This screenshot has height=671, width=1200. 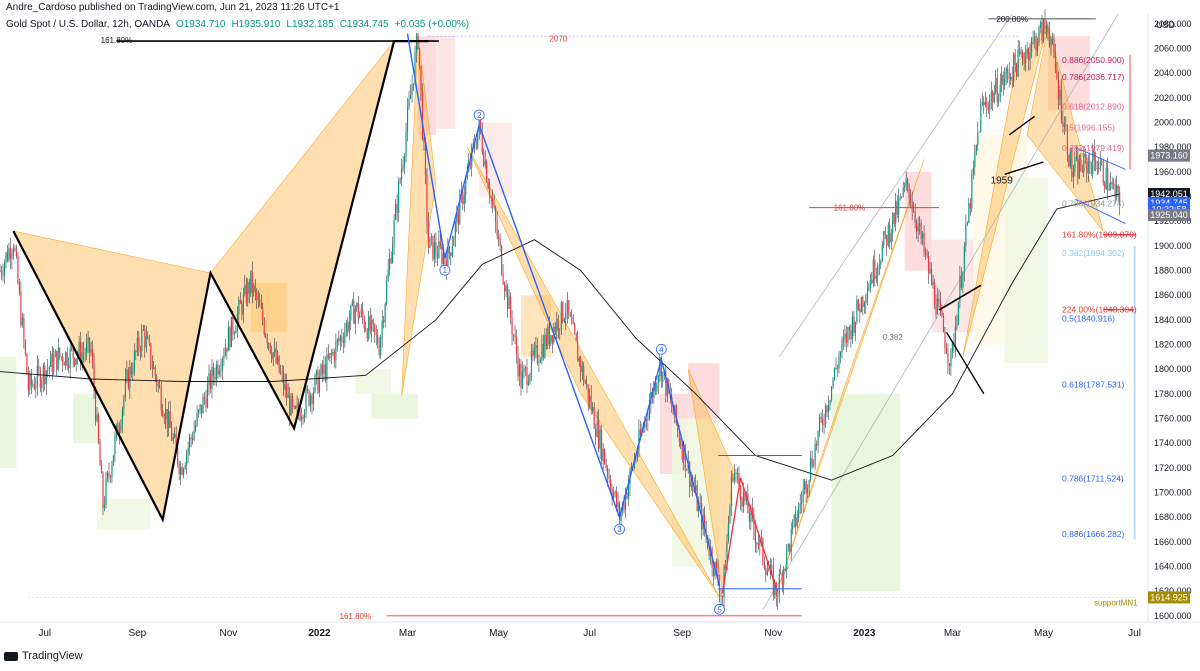 I want to click on wave-label: 5, so click(x=719, y=609).